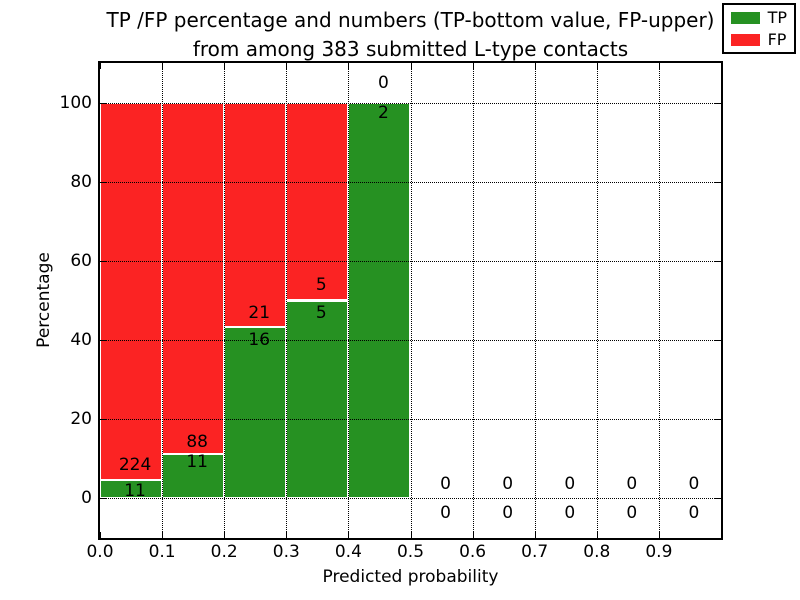  I want to click on x-tick-label: 0.3, so click(286, 552).